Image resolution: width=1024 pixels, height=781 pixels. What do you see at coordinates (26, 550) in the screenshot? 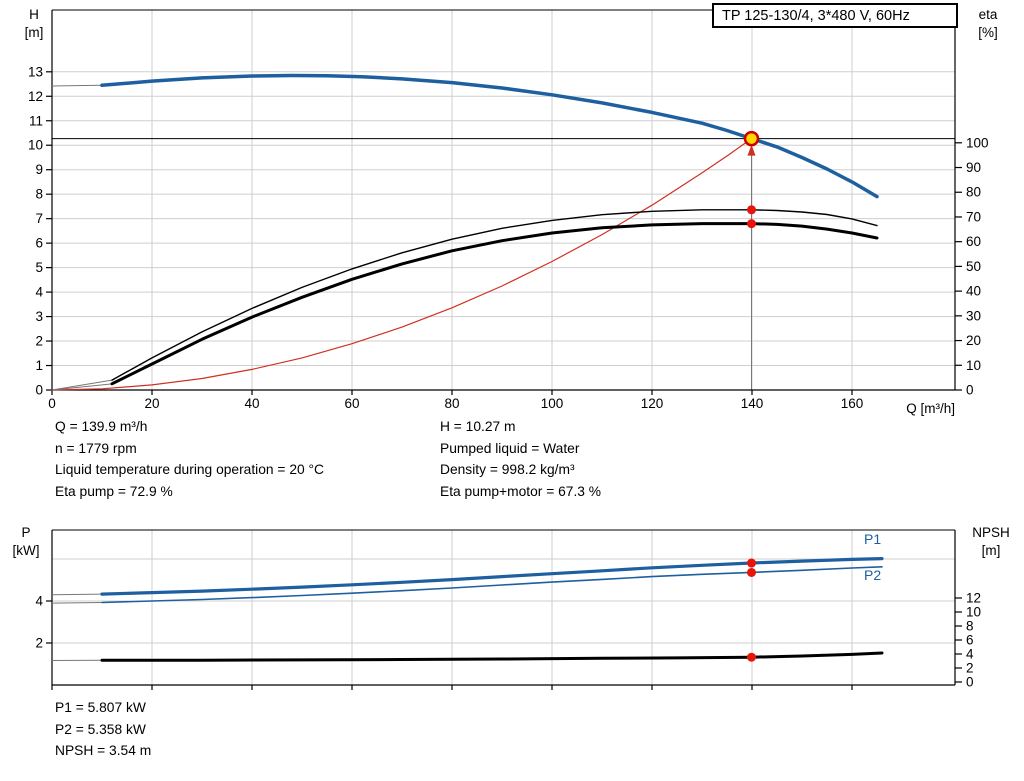
I see `power-axis-title-line2: [kW]` at bounding box center [26, 550].